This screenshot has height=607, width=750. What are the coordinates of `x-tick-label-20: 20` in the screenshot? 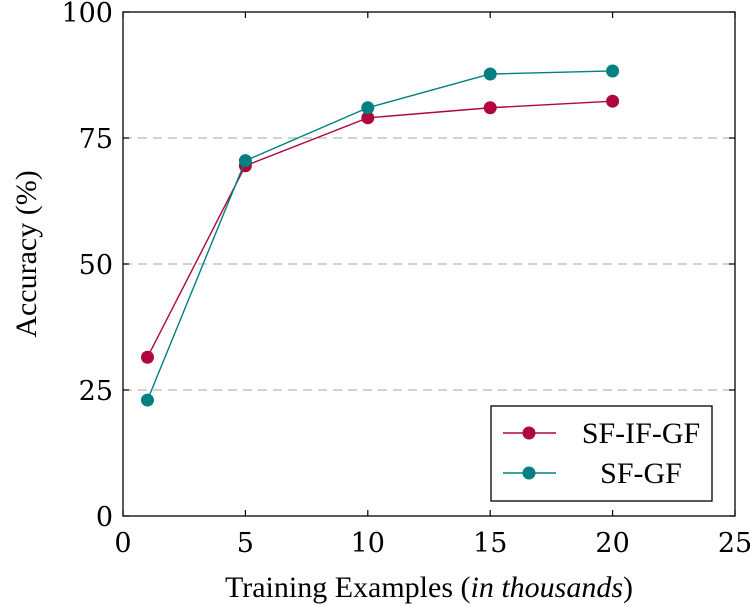 It's located at (612, 543).